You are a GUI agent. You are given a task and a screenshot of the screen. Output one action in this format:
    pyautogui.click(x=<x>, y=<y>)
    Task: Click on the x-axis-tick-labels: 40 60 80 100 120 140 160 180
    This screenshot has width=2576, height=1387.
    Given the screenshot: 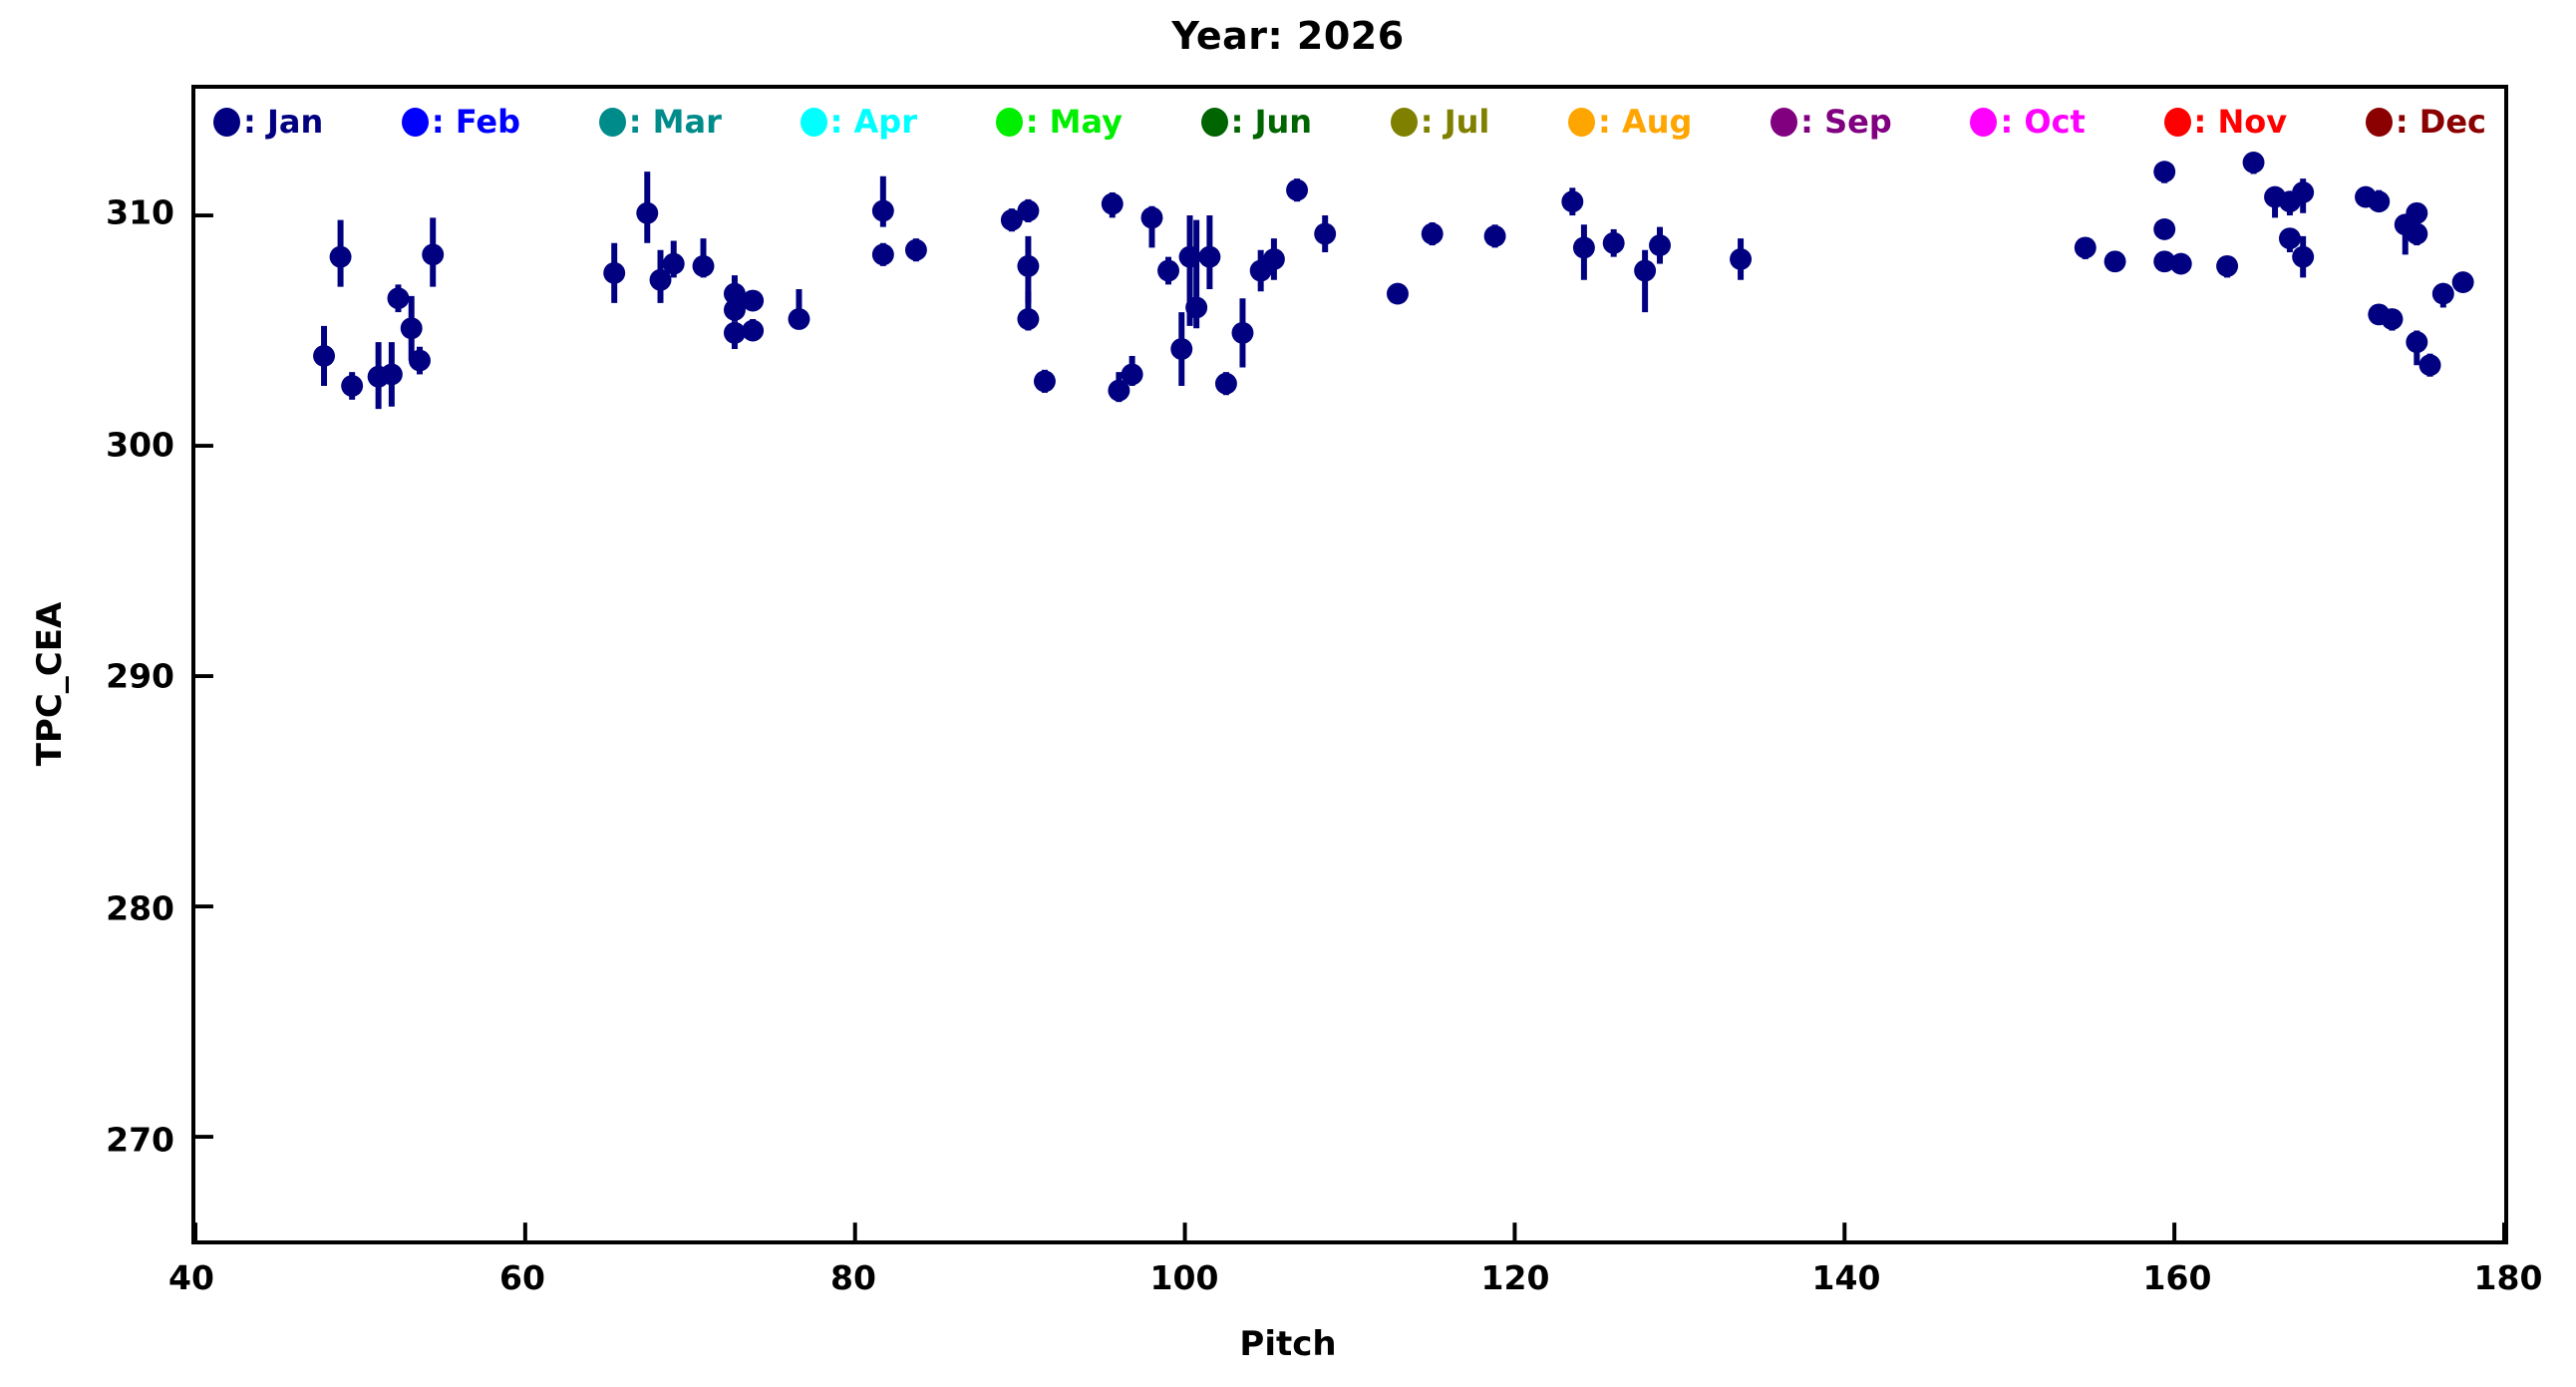 What is the action you would take?
    pyautogui.click(x=1288, y=1283)
    